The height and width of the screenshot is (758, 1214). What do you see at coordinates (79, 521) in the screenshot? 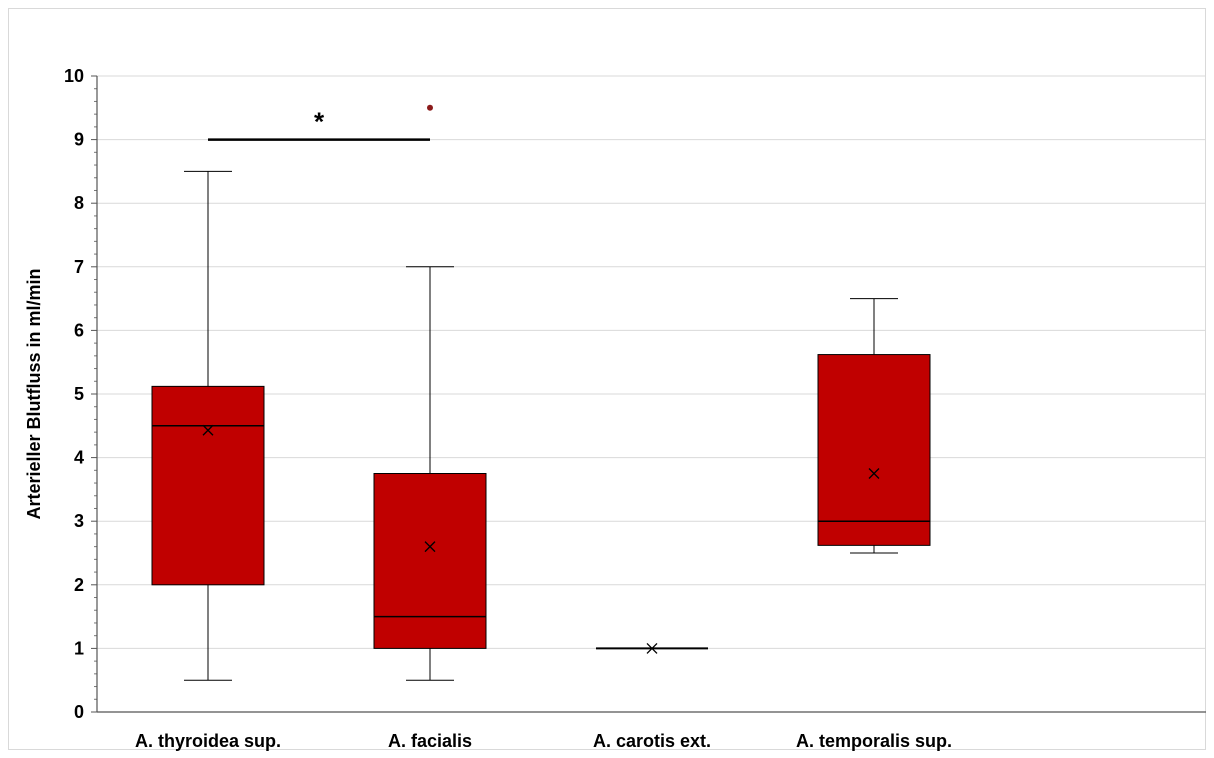
I see `y-tick-label: 3` at bounding box center [79, 521].